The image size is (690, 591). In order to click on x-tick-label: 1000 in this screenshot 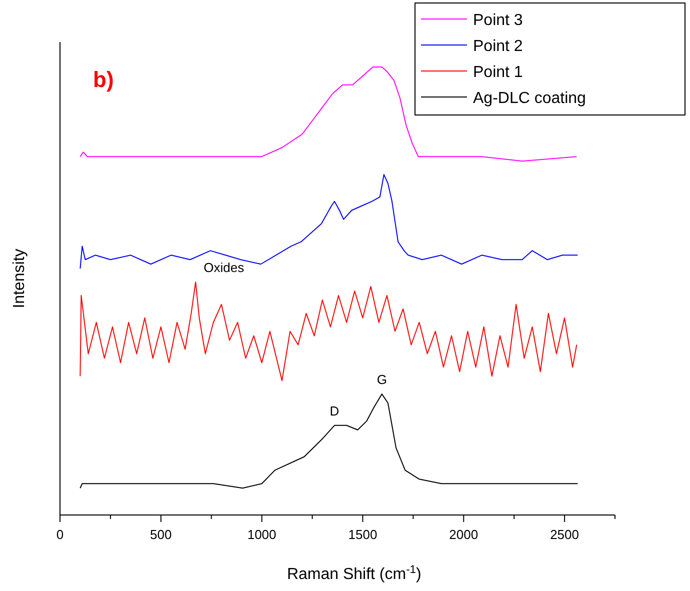, I will do `click(261, 534)`.